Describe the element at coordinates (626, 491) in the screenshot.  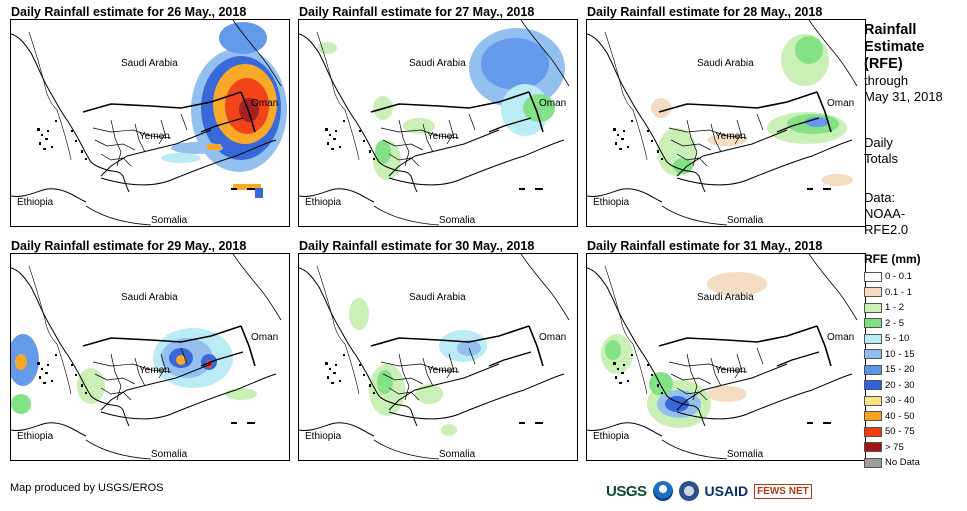
I see `usgs-logo: USGS` at that location.